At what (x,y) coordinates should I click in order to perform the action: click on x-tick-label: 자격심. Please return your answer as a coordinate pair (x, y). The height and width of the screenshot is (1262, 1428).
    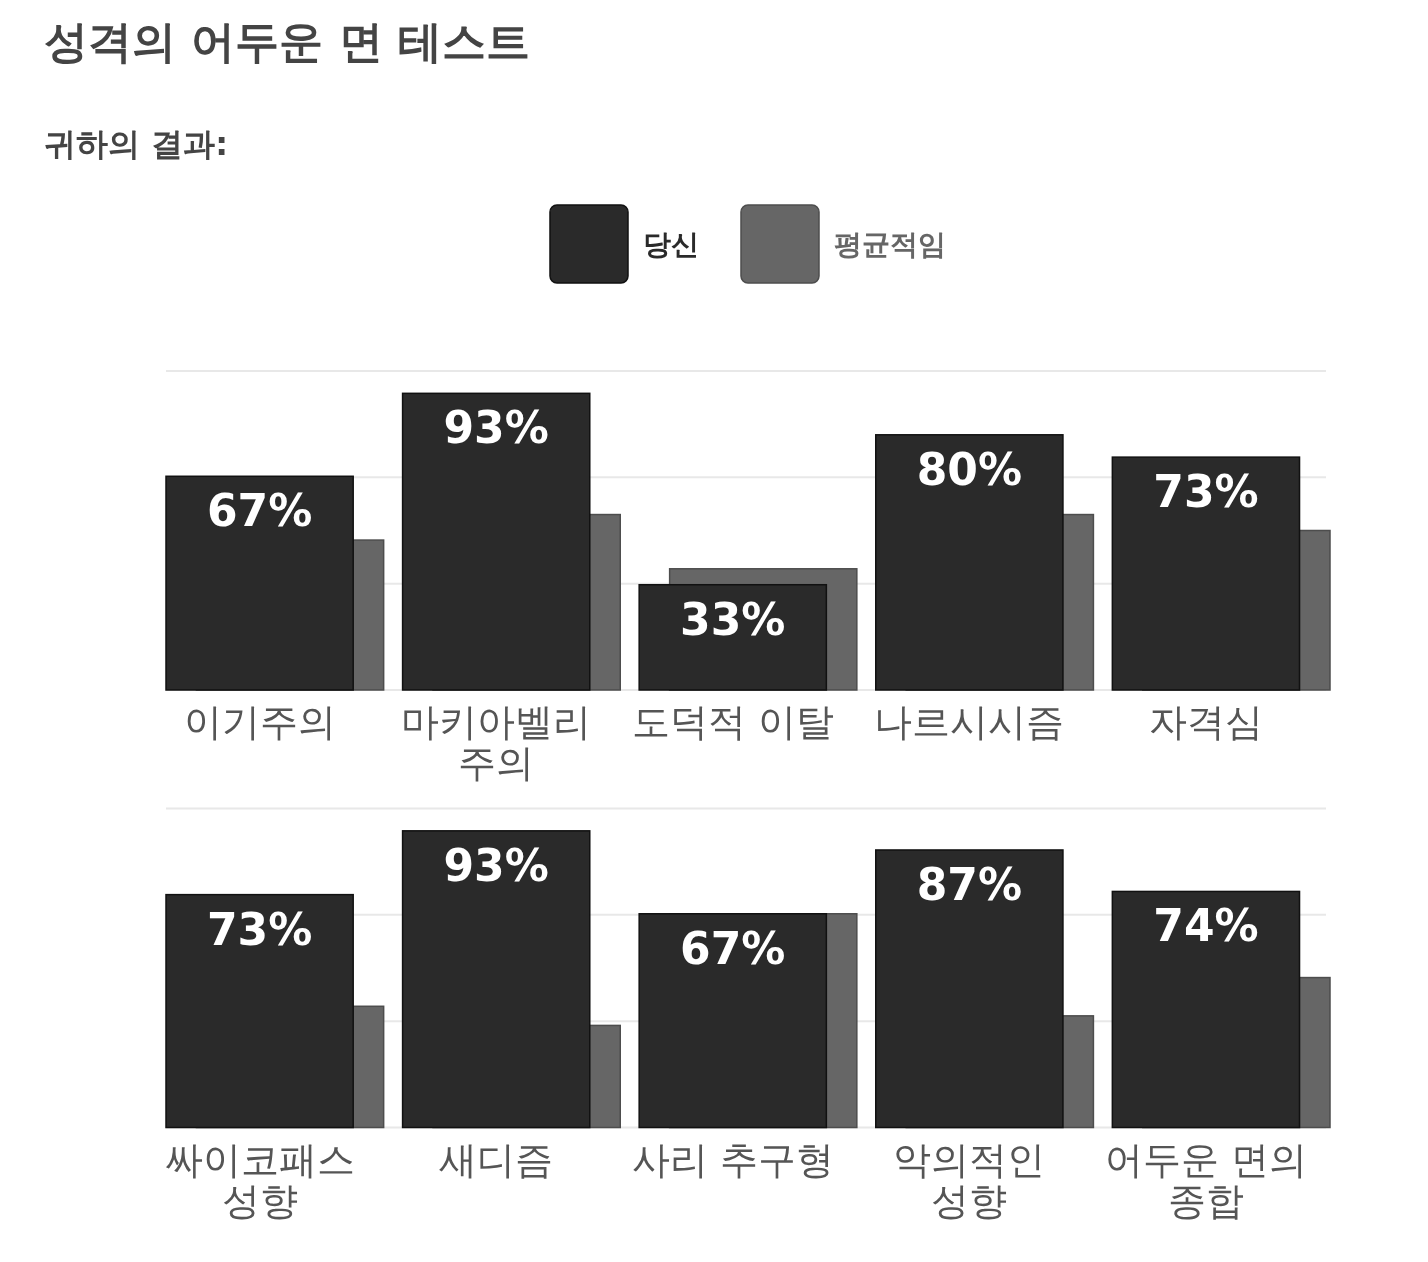
    Looking at the image, I should click on (1205, 722).